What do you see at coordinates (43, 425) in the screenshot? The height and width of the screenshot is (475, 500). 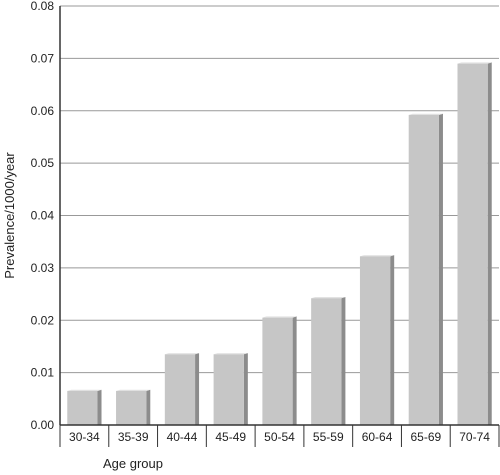 I see `y-tick-label: 0.00` at bounding box center [43, 425].